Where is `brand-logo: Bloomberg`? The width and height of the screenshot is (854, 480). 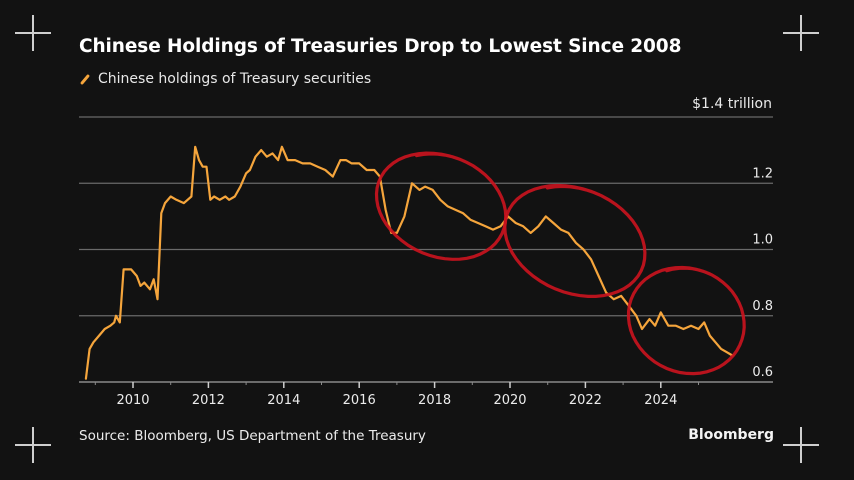 brand-logo: Bloomberg is located at coordinates (731, 435).